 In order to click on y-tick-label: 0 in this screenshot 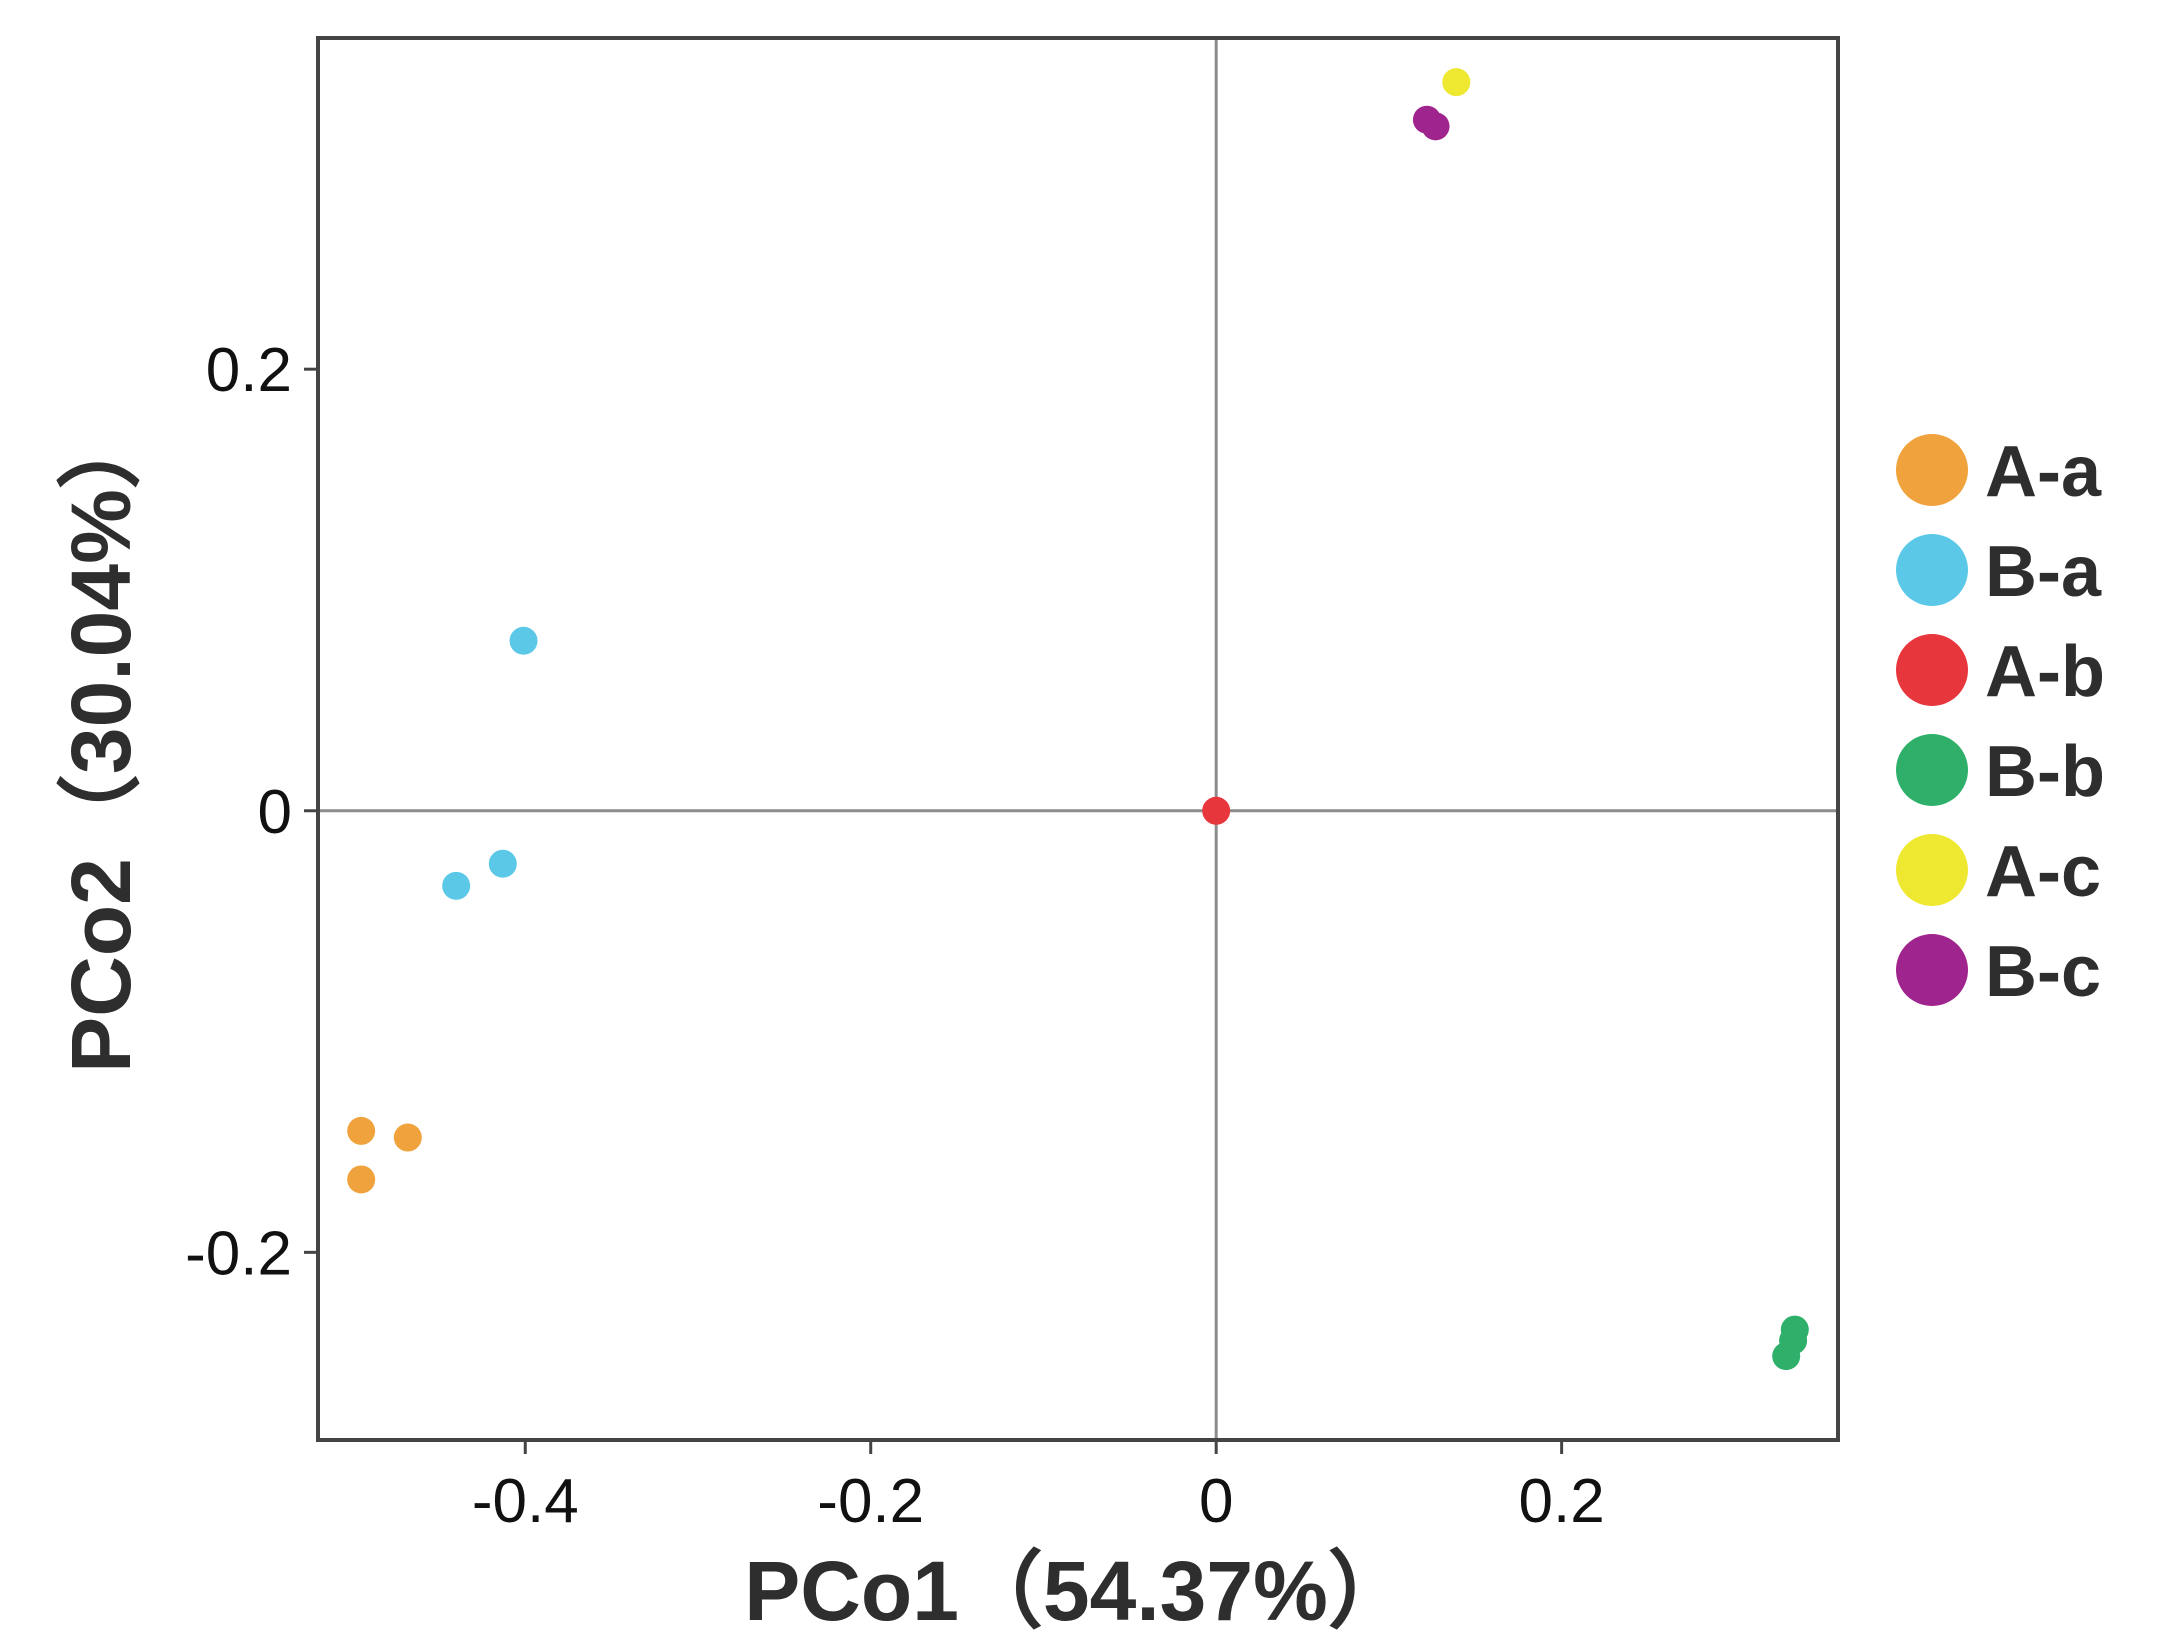, I will do `click(275, 812)`.